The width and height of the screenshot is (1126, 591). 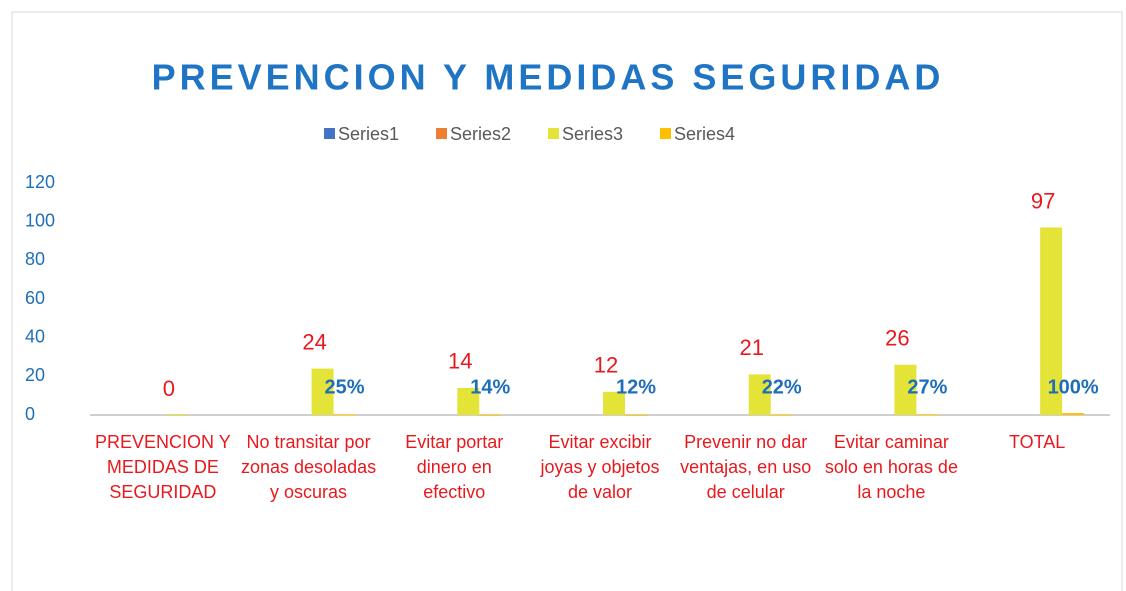 I want to click on data-label: 14%, so click(x=490, y=387).